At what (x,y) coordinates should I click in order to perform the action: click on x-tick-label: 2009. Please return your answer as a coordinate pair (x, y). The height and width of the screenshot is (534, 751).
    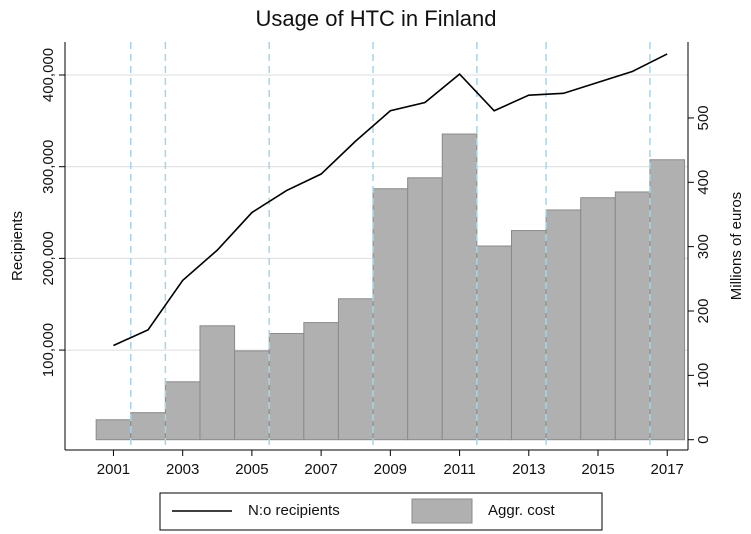
    Looking at the image, I should click on (390, 469).